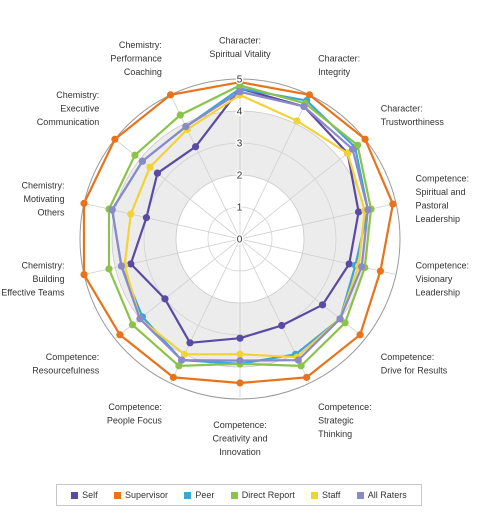 Image resolution: width=480 pixels, height=526 pixels. I want to click on axis-label: Competence: Creativity and Innovation, so click(239, 438).